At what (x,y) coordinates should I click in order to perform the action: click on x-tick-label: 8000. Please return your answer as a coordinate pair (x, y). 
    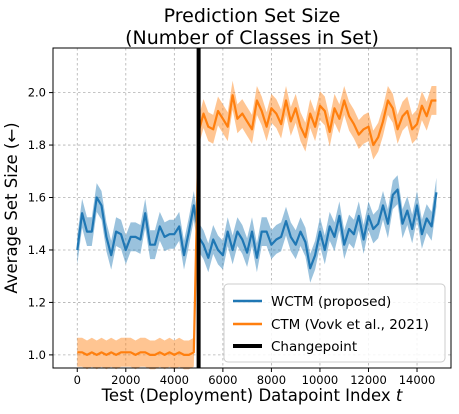
    Looking at the image, I should click on (271, 380).